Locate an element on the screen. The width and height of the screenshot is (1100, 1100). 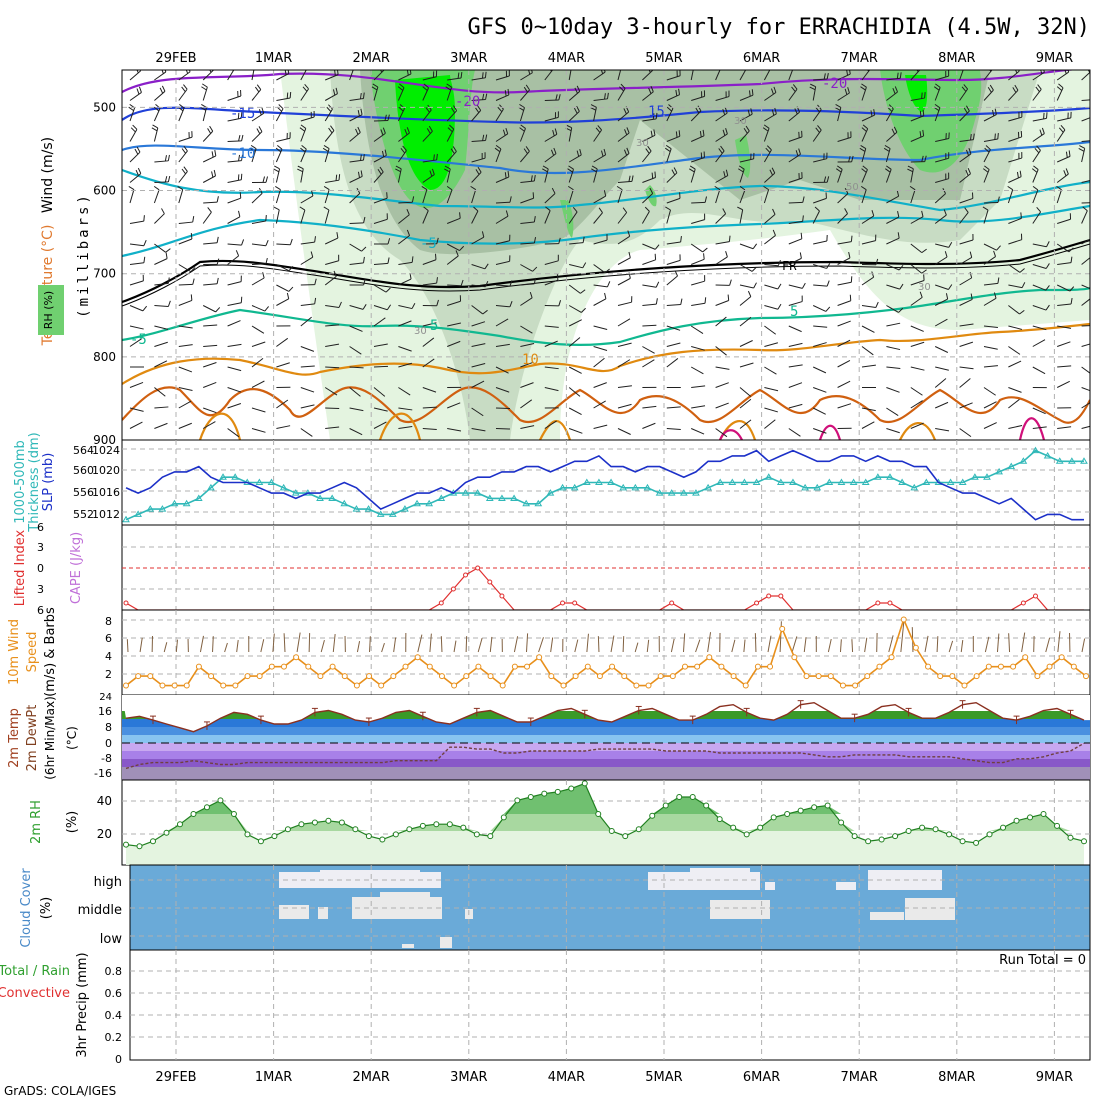
temp2m-label: 2m Temp is located at coordinates (14, 738).